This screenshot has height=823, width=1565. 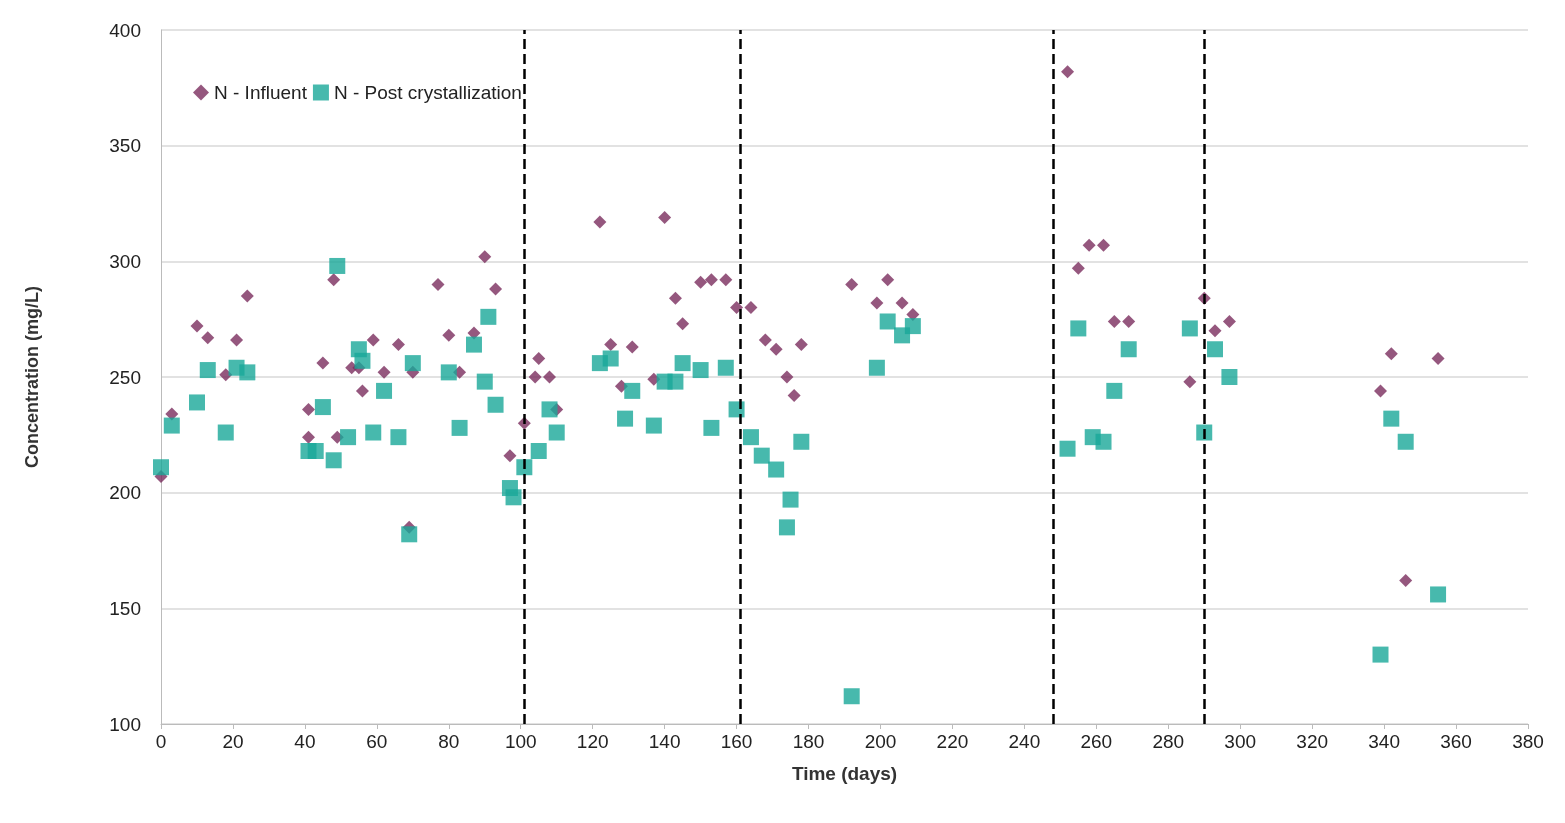 I want to click on x-tick-label: 0, so click(x=161, y=741).